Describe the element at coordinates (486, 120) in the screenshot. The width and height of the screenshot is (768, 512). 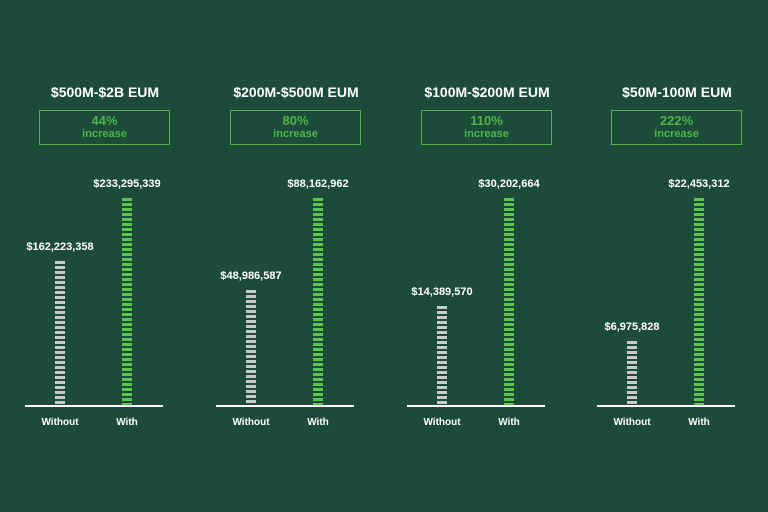
I see `increase-percent: 110%` at that location.